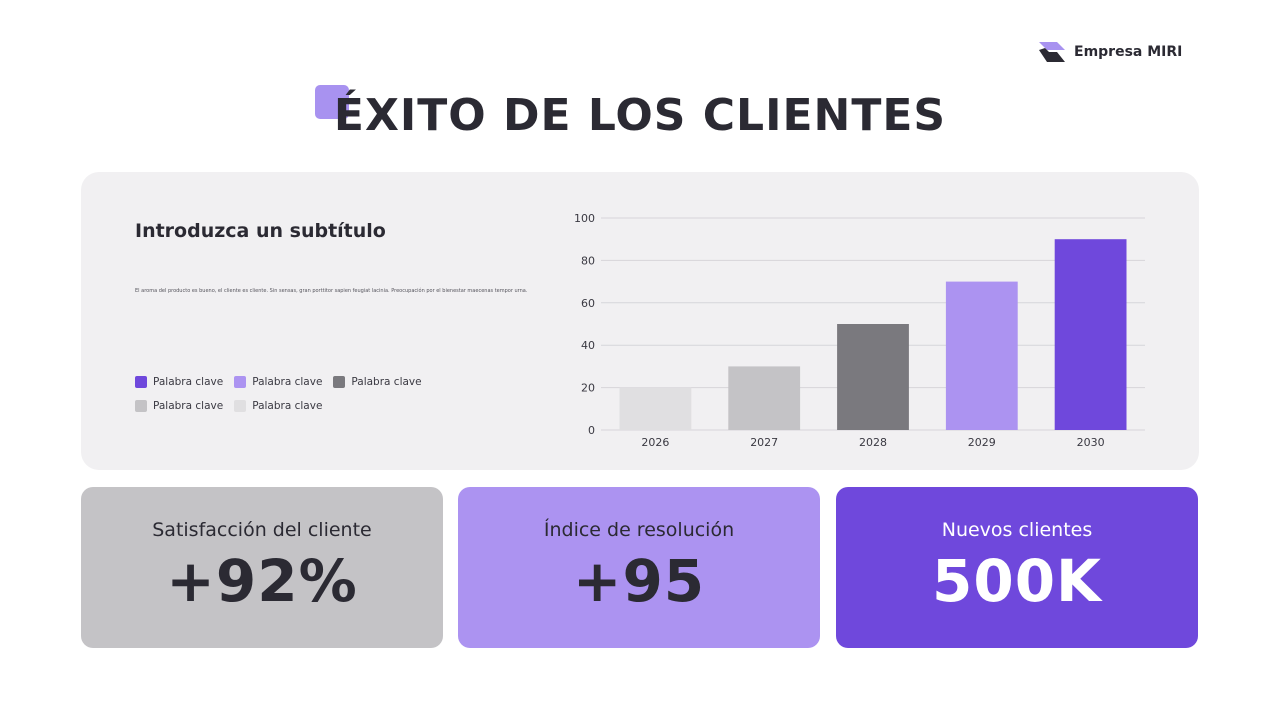 The image size is (1280, 720). What do you see at coordinates (1017, 530) in the screenshot?
I see `stat-label: Nuevos clientes` at bounding box center [1017, 530].